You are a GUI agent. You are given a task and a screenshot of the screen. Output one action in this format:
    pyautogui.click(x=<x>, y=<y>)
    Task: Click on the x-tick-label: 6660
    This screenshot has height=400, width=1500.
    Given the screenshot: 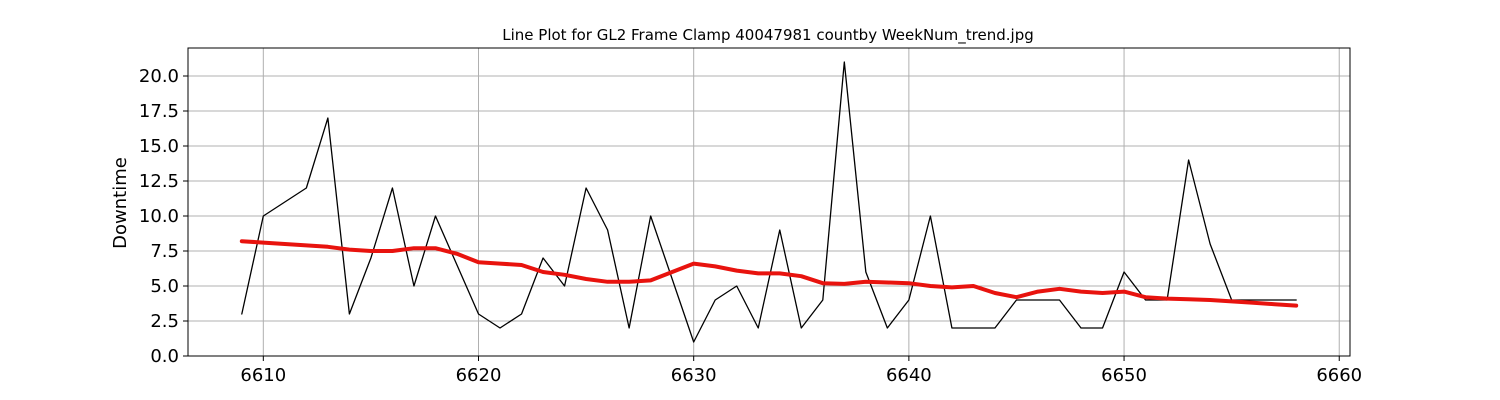 What is the action you would take?
    pyautogui.click(x=1339, y=375)
    